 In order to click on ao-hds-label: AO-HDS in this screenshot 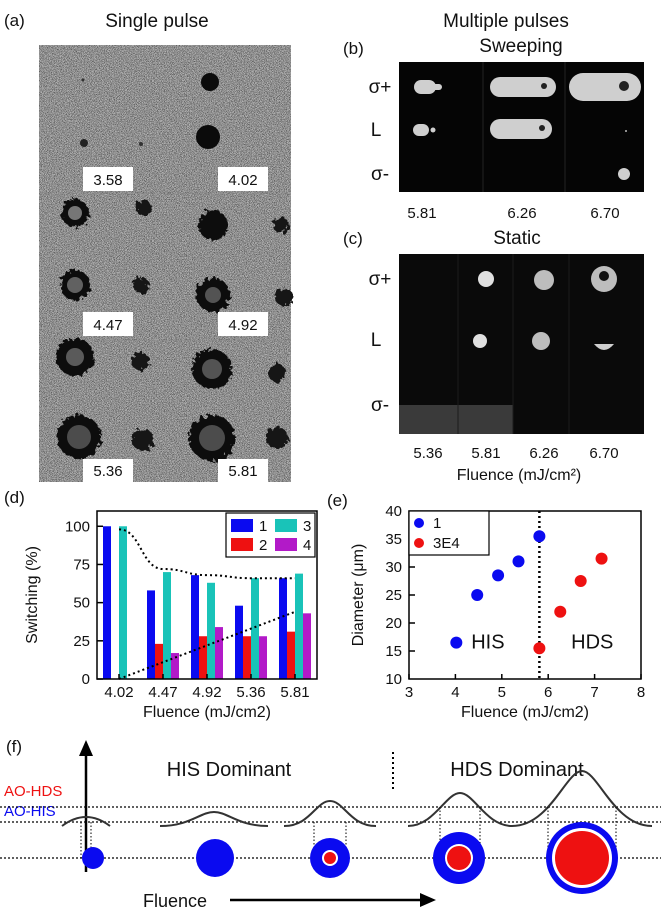, I will do `click(33, 791)`.